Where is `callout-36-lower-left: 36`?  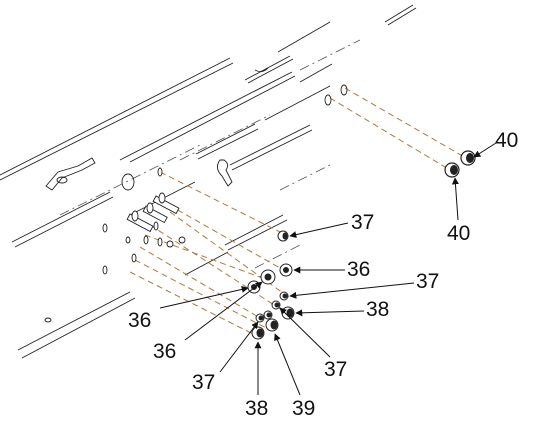 callout-36-lower-left: 36 is located at coordinates (165, 351).